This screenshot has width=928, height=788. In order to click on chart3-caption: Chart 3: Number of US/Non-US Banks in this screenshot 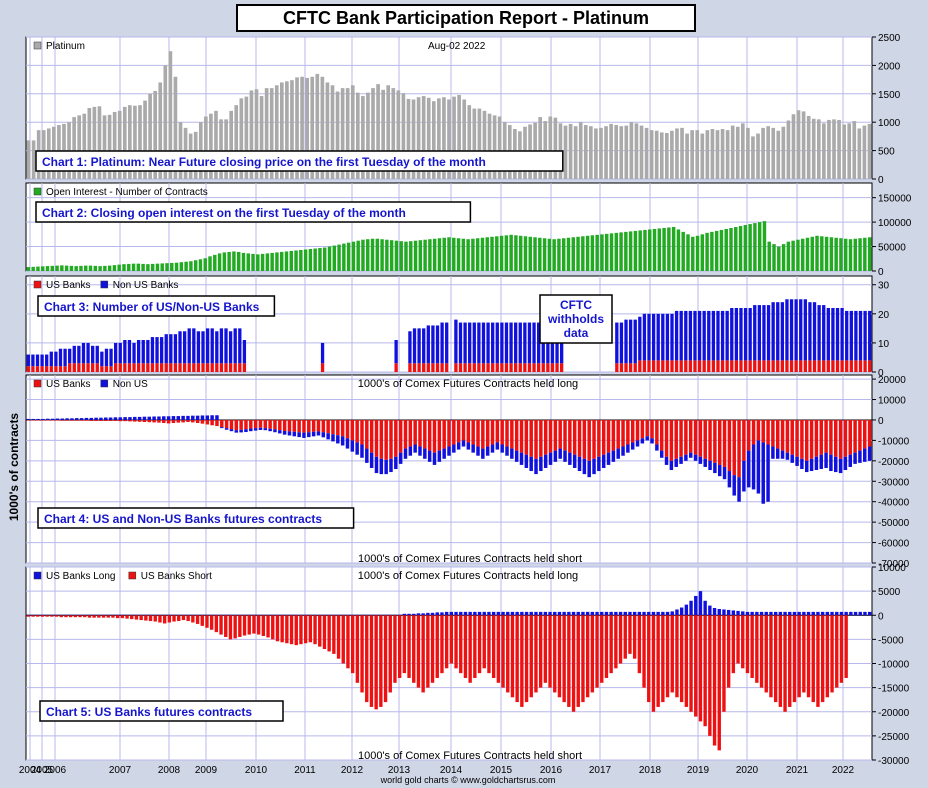, I will do `click(152, 307)`.